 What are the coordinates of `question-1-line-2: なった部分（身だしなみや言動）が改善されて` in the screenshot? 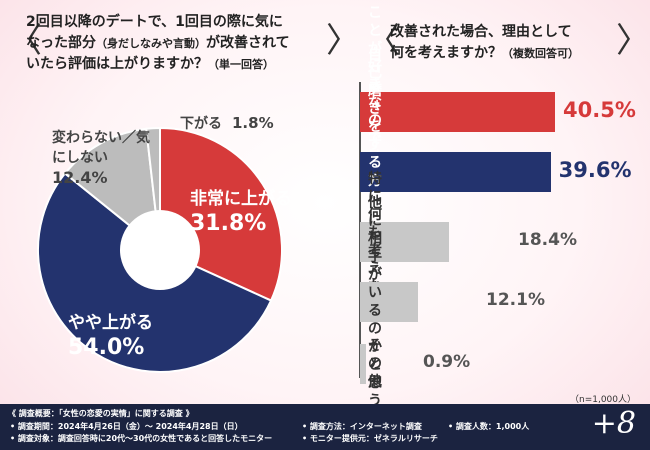 It's located at (158, 43).